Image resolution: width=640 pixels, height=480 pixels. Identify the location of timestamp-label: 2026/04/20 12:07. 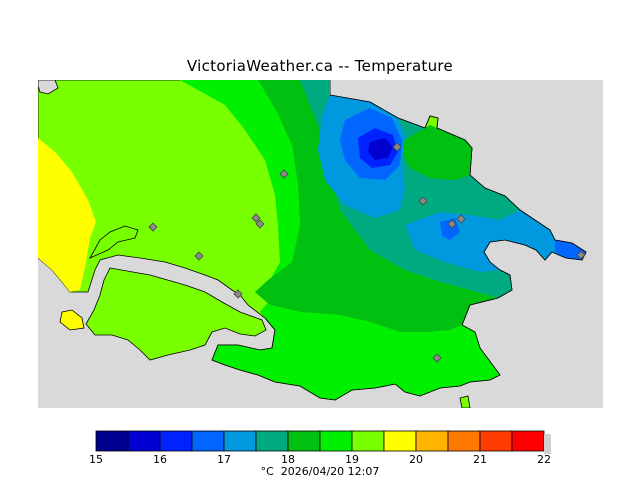
(330, 471).